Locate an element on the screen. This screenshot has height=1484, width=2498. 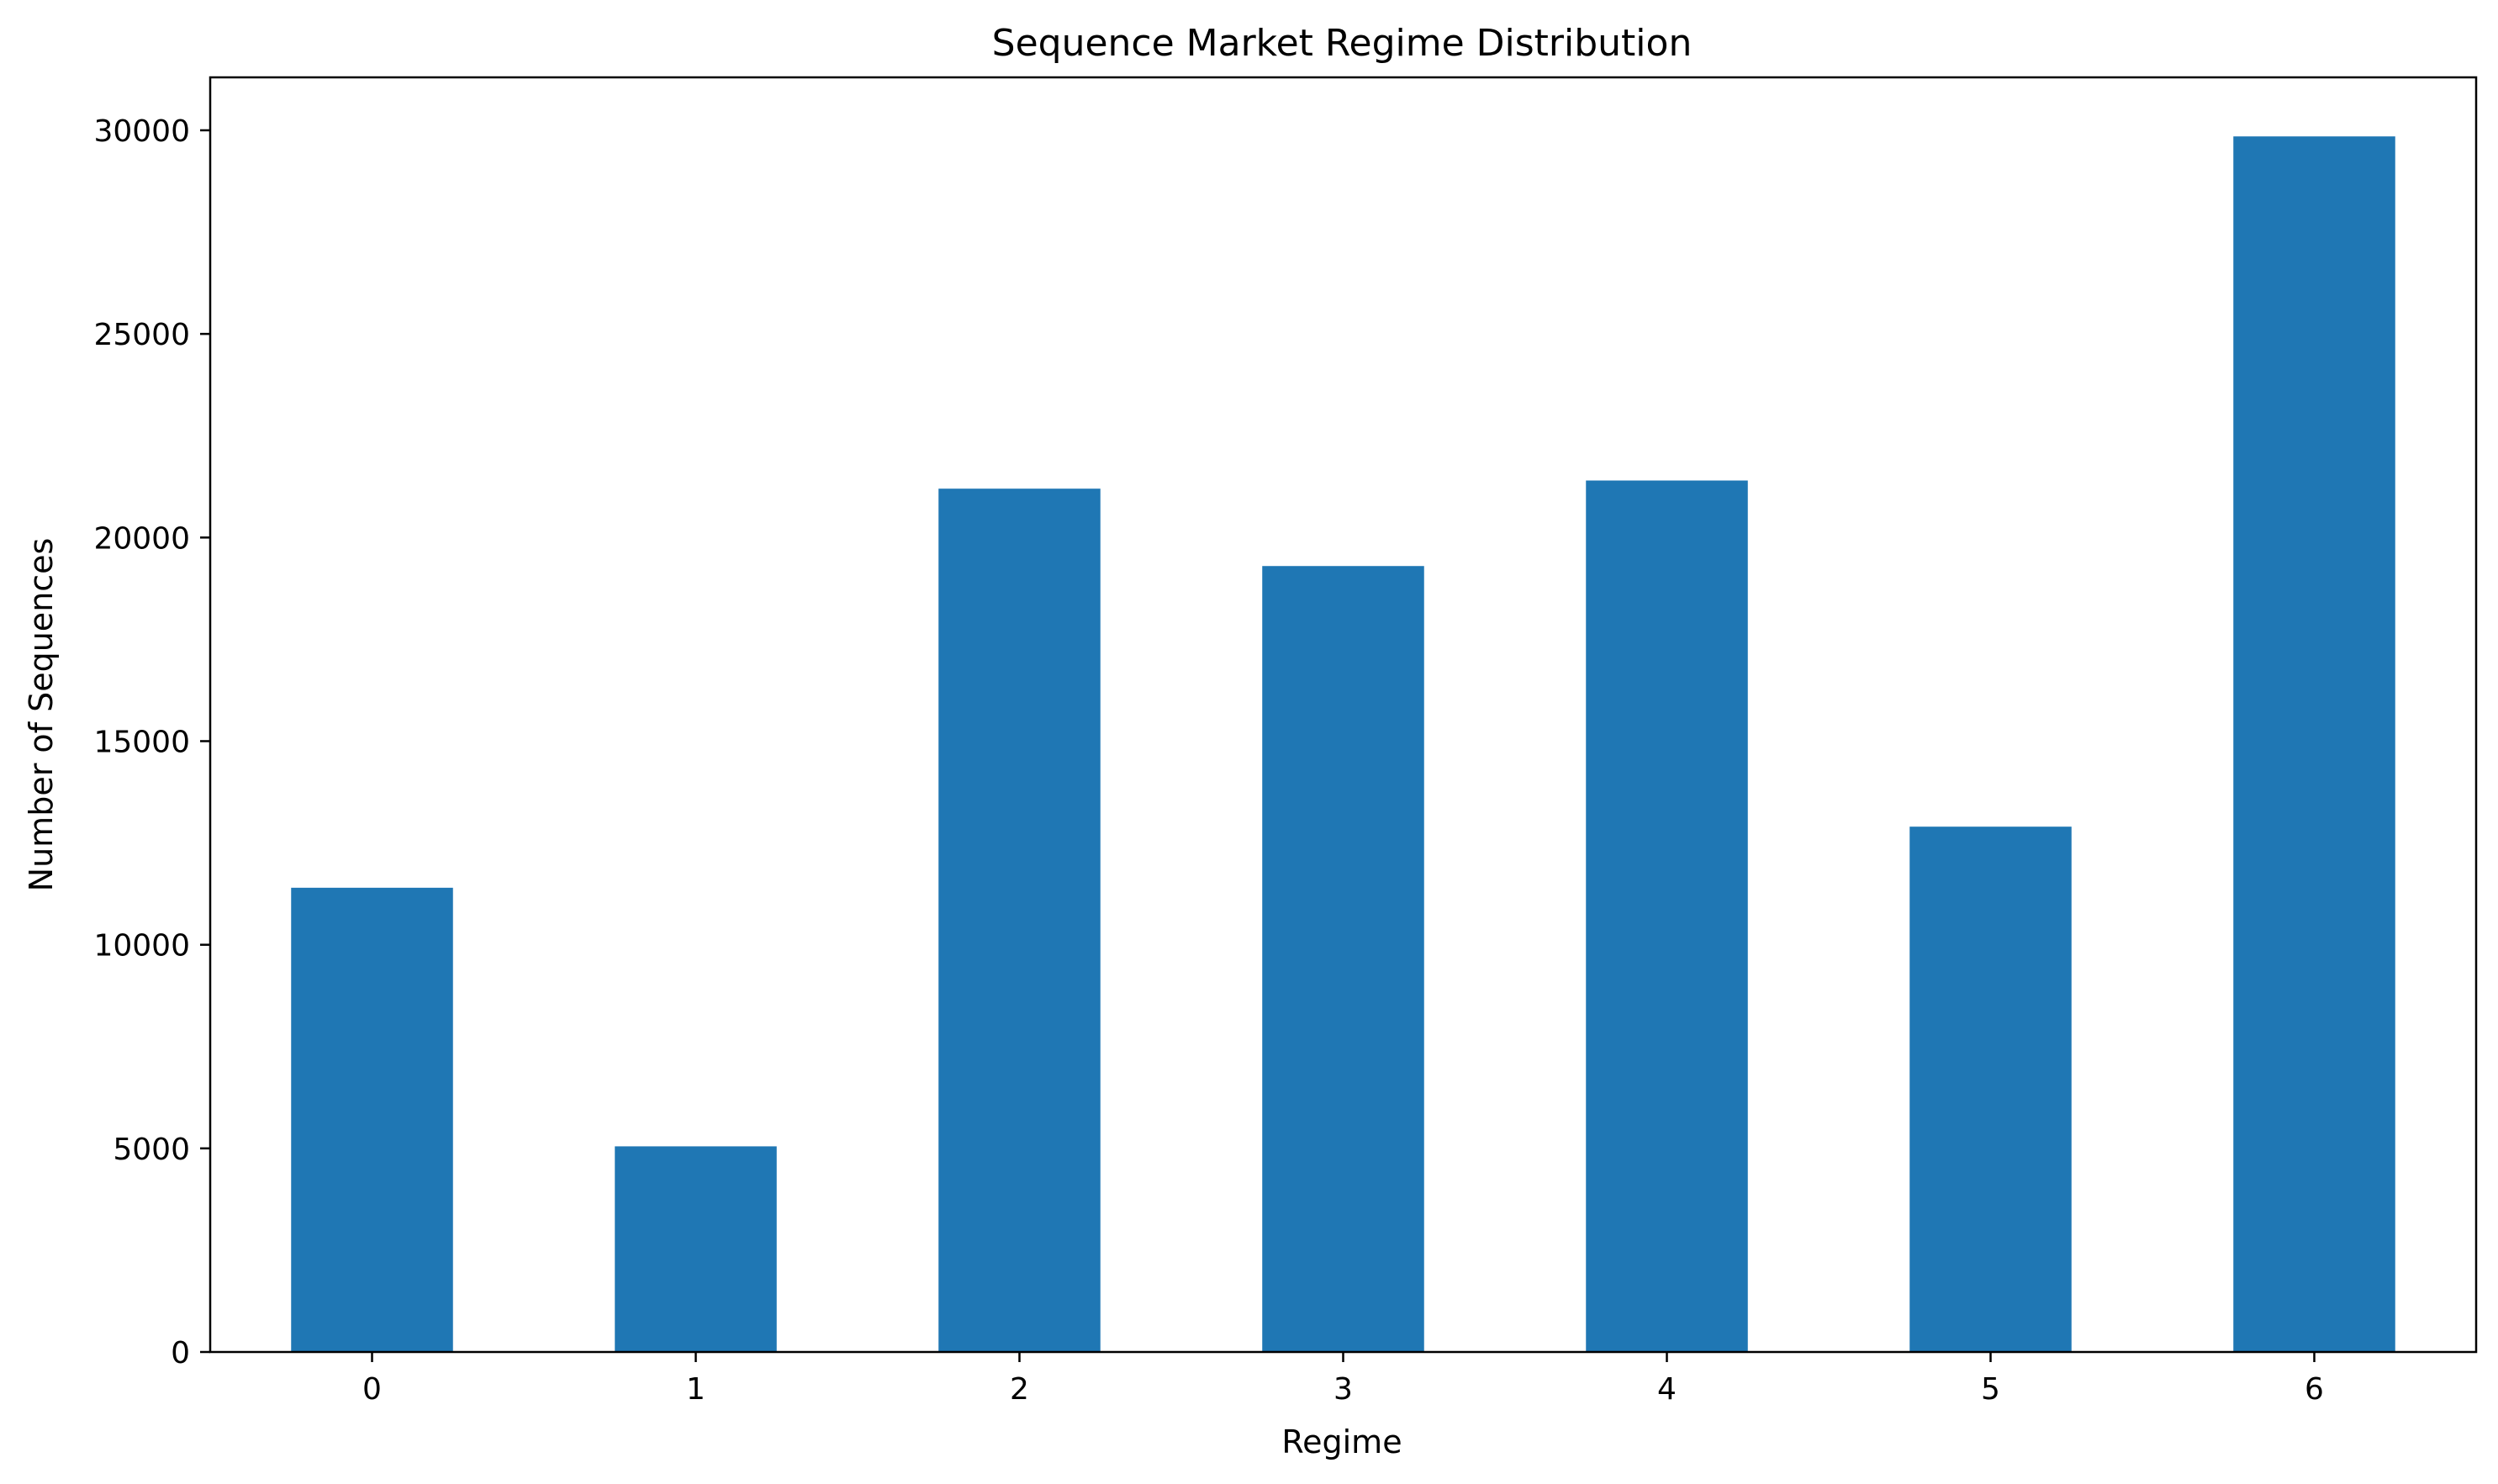
y-axis-ticks: 0 5000 10000 15000 20000 25000 30000 is located at coordinates (151, 742).